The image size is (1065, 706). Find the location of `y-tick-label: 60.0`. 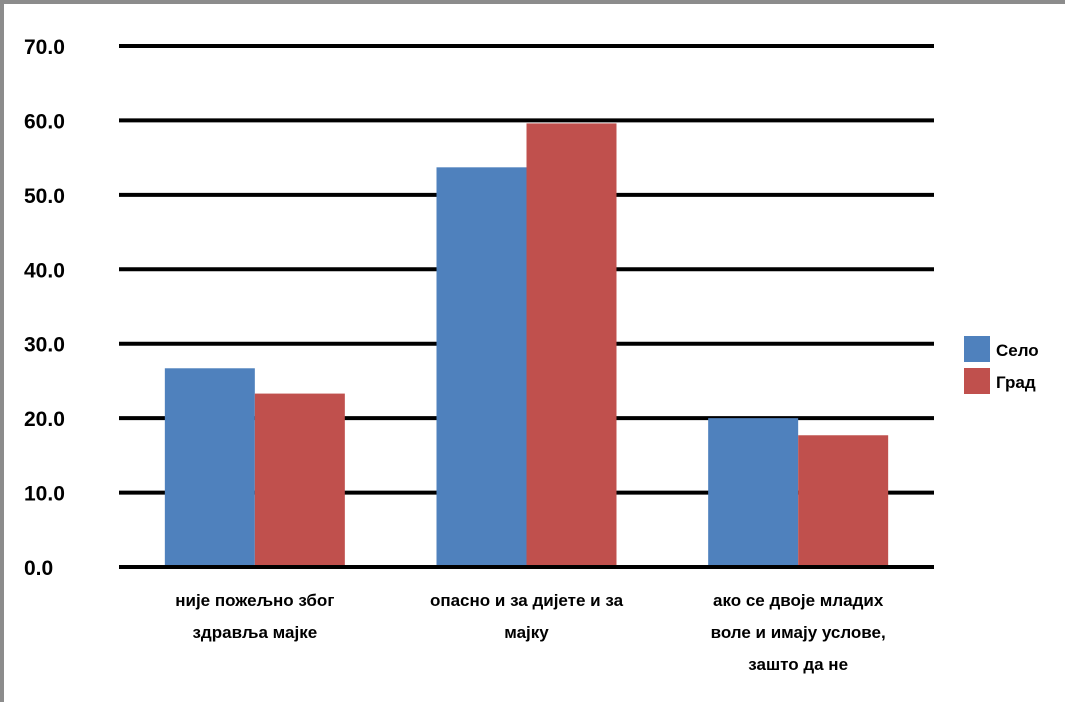

y-tick-label: 60.0 is located at coordinates (44, 121).